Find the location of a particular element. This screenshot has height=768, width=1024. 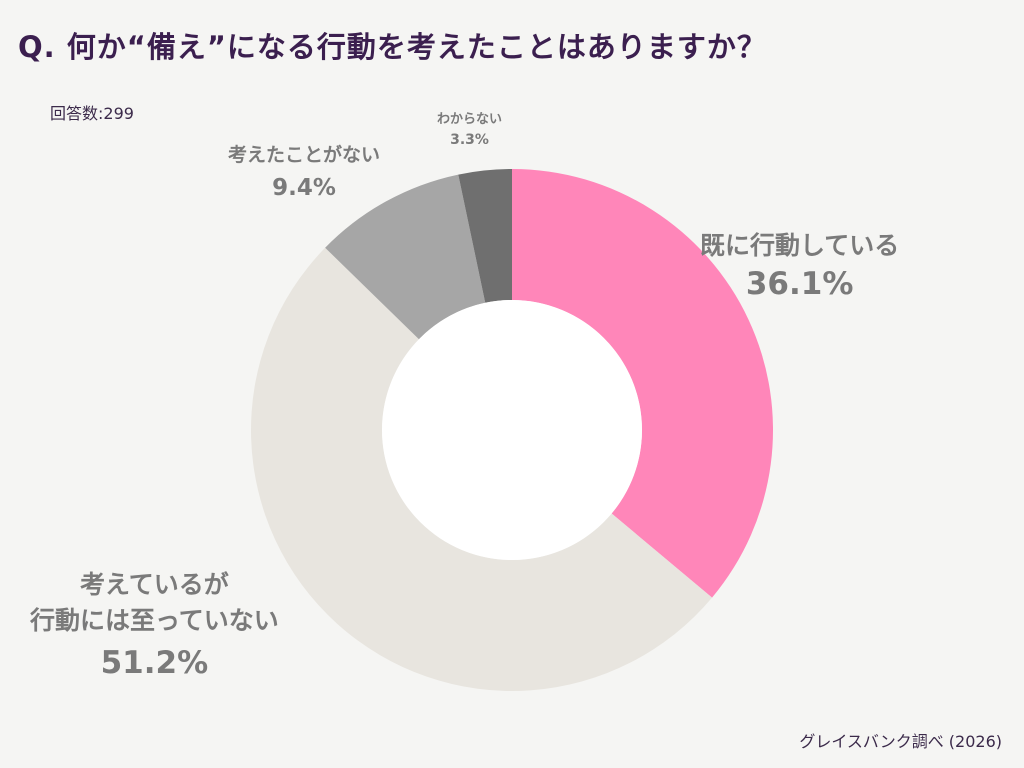

donut-hole is located at coordinates (512, 430).